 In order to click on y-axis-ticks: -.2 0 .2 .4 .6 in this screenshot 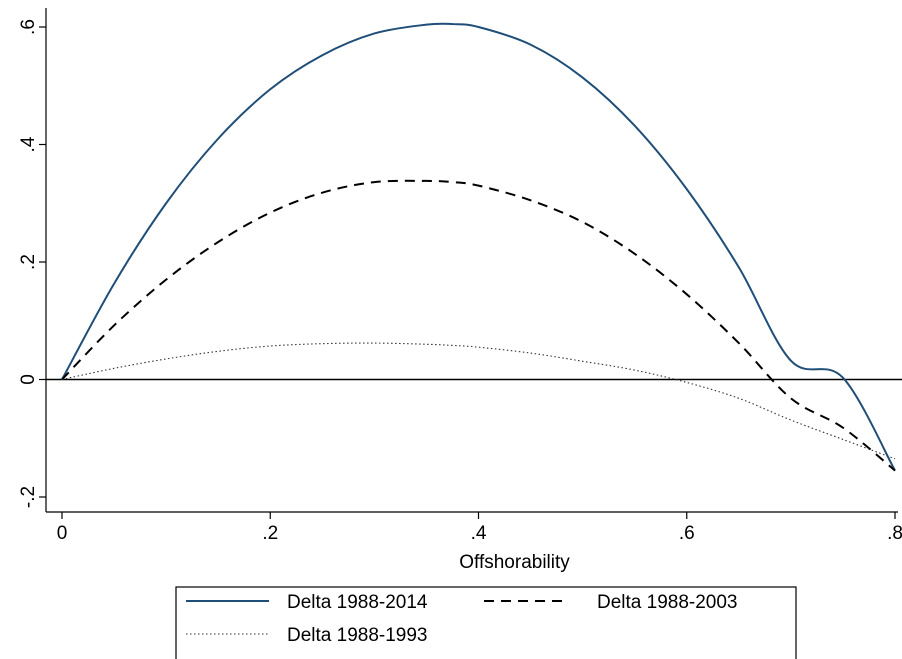, I will do `click(32, 263)`.